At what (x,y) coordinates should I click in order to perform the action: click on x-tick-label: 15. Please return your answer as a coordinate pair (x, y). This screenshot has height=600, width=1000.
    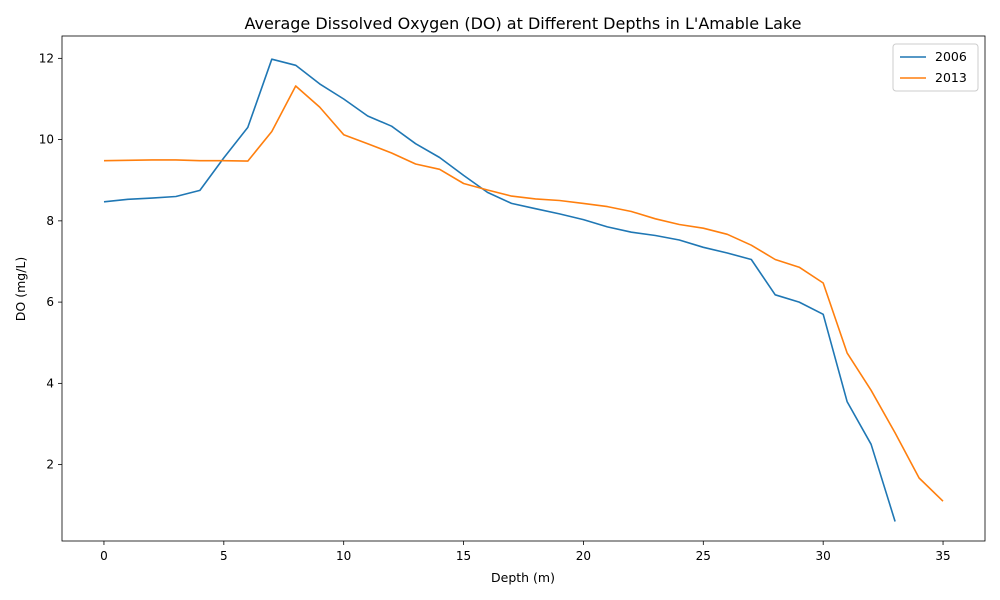
    Looking at the image, I should click on (463, 556).